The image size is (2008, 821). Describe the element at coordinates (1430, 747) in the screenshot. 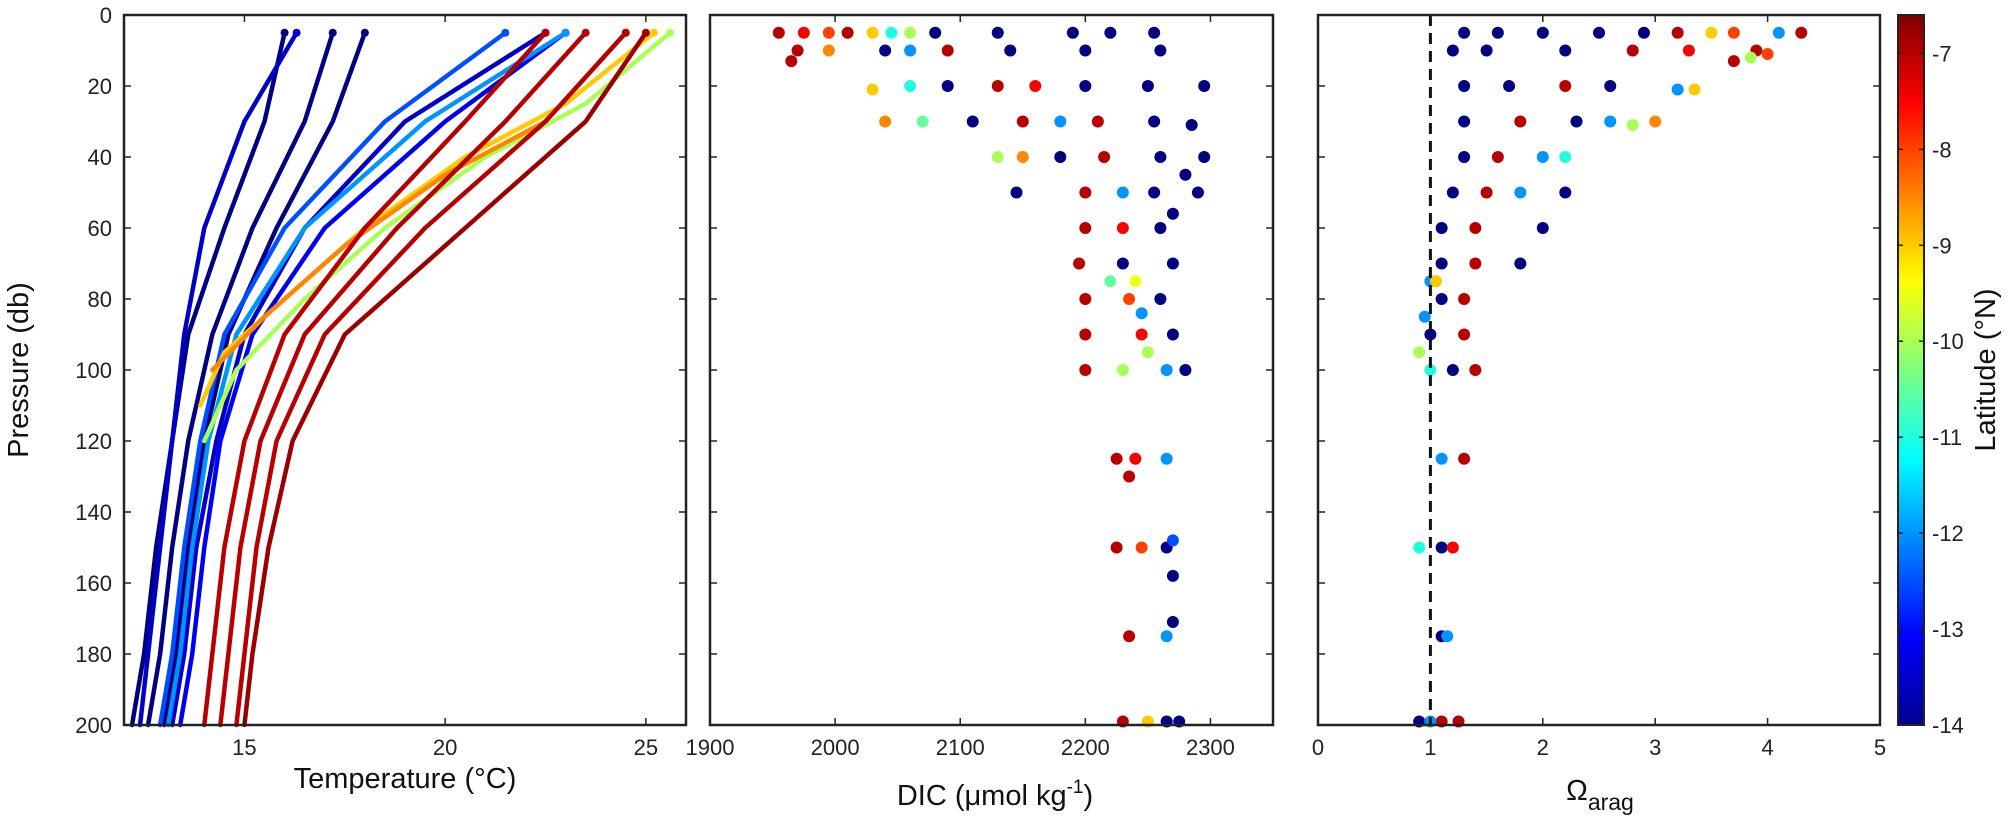

I see `x-tick-label: 1` at that location.